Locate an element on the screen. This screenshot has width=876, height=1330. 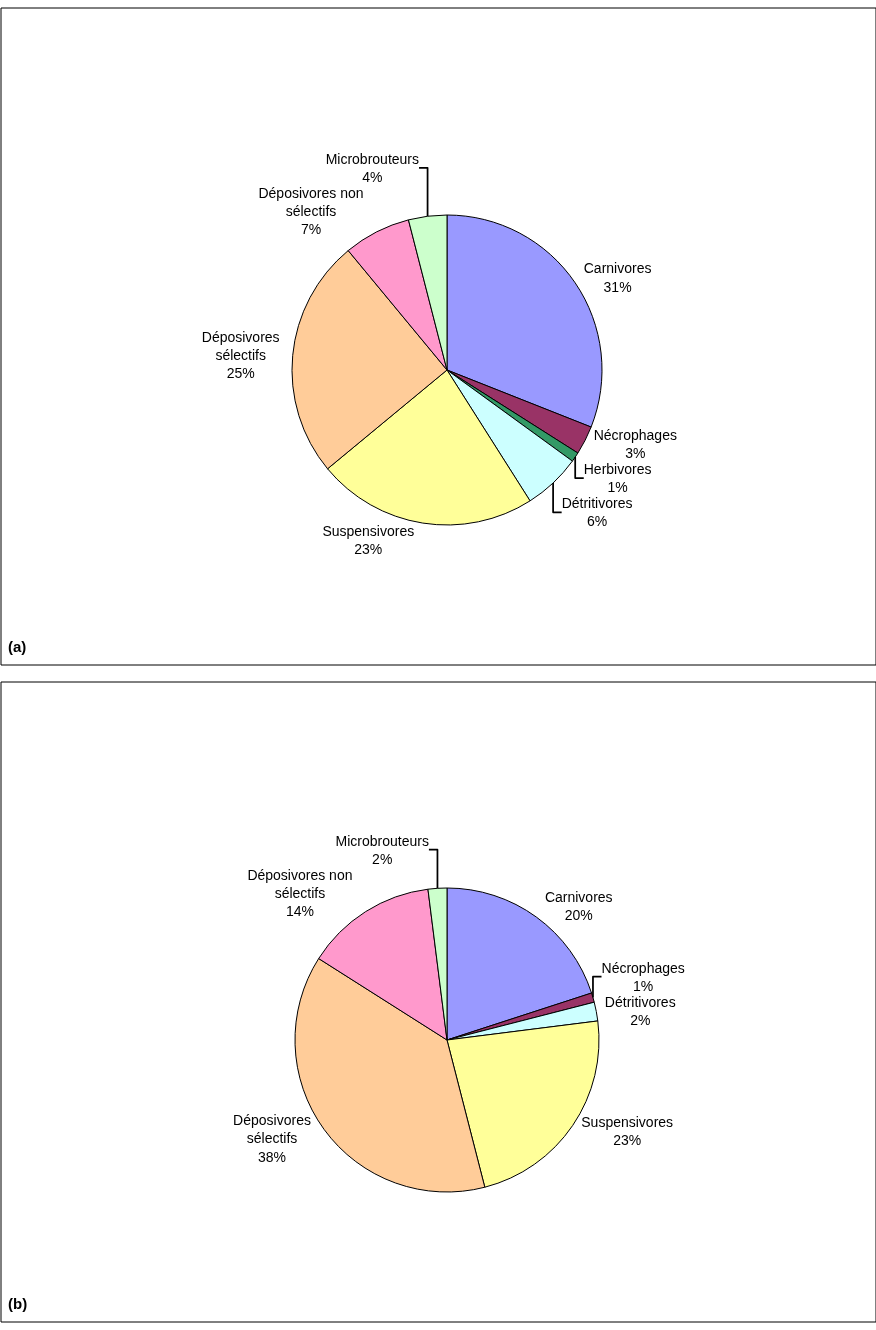
data-label: 3% is located at coordinates (635, 452).